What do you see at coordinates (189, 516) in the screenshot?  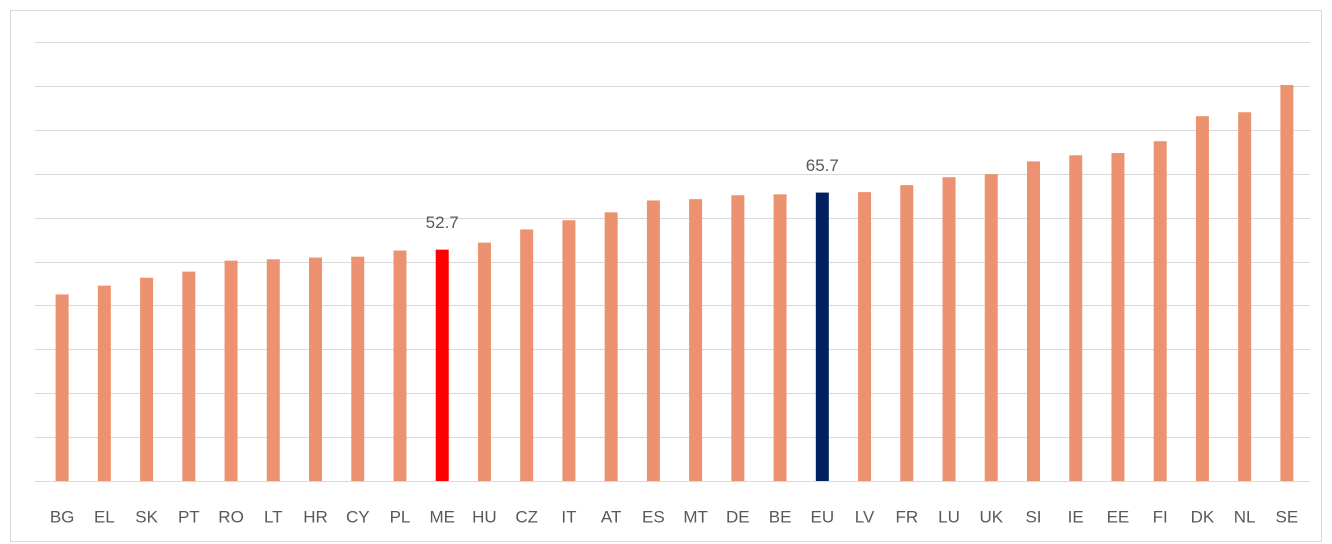 I see `x-tick-label: PT` at bounding box center [189, 516].